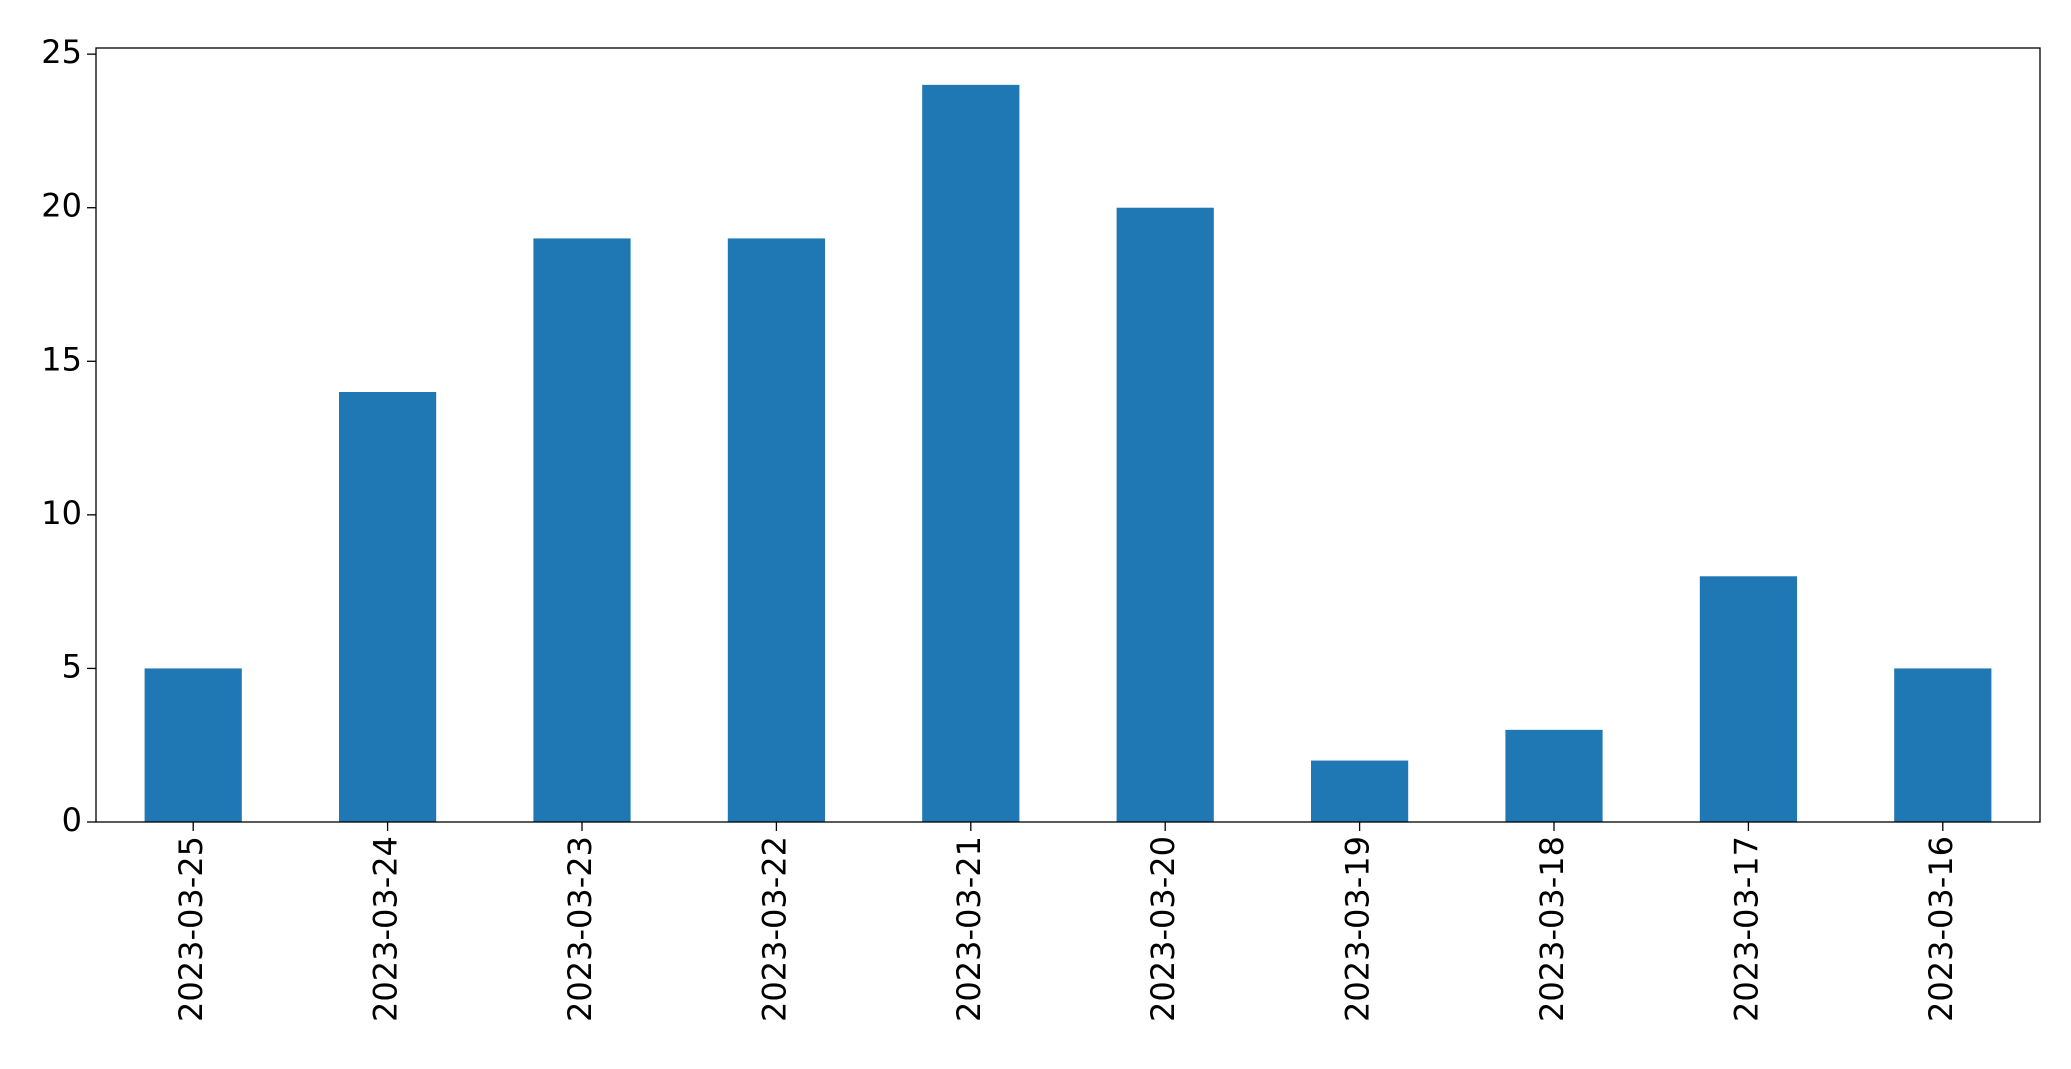 This screenshot has height=1069, width=2071. What do you see at coordinates (774, 929) in the screenshot?
I see `x-tick-label: 2023-03-22` at bounding box center [774, 929].